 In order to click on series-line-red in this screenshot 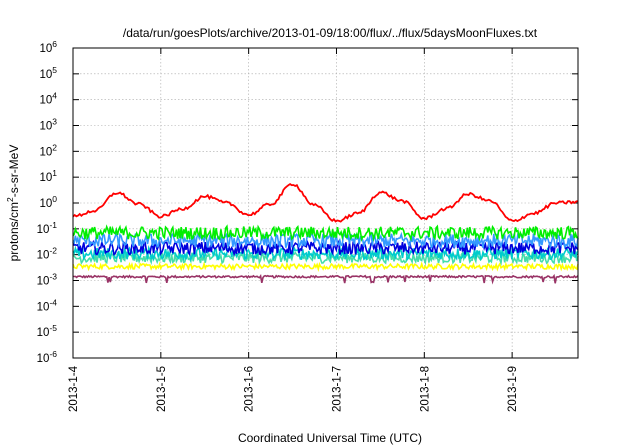, I will do `click(325, 203)`.